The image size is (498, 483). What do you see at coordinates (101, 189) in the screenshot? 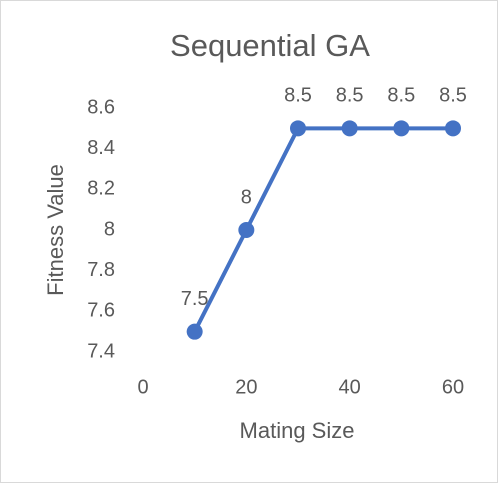
I see `y-tick-label: 8.2` at bounding box center [101, 189].